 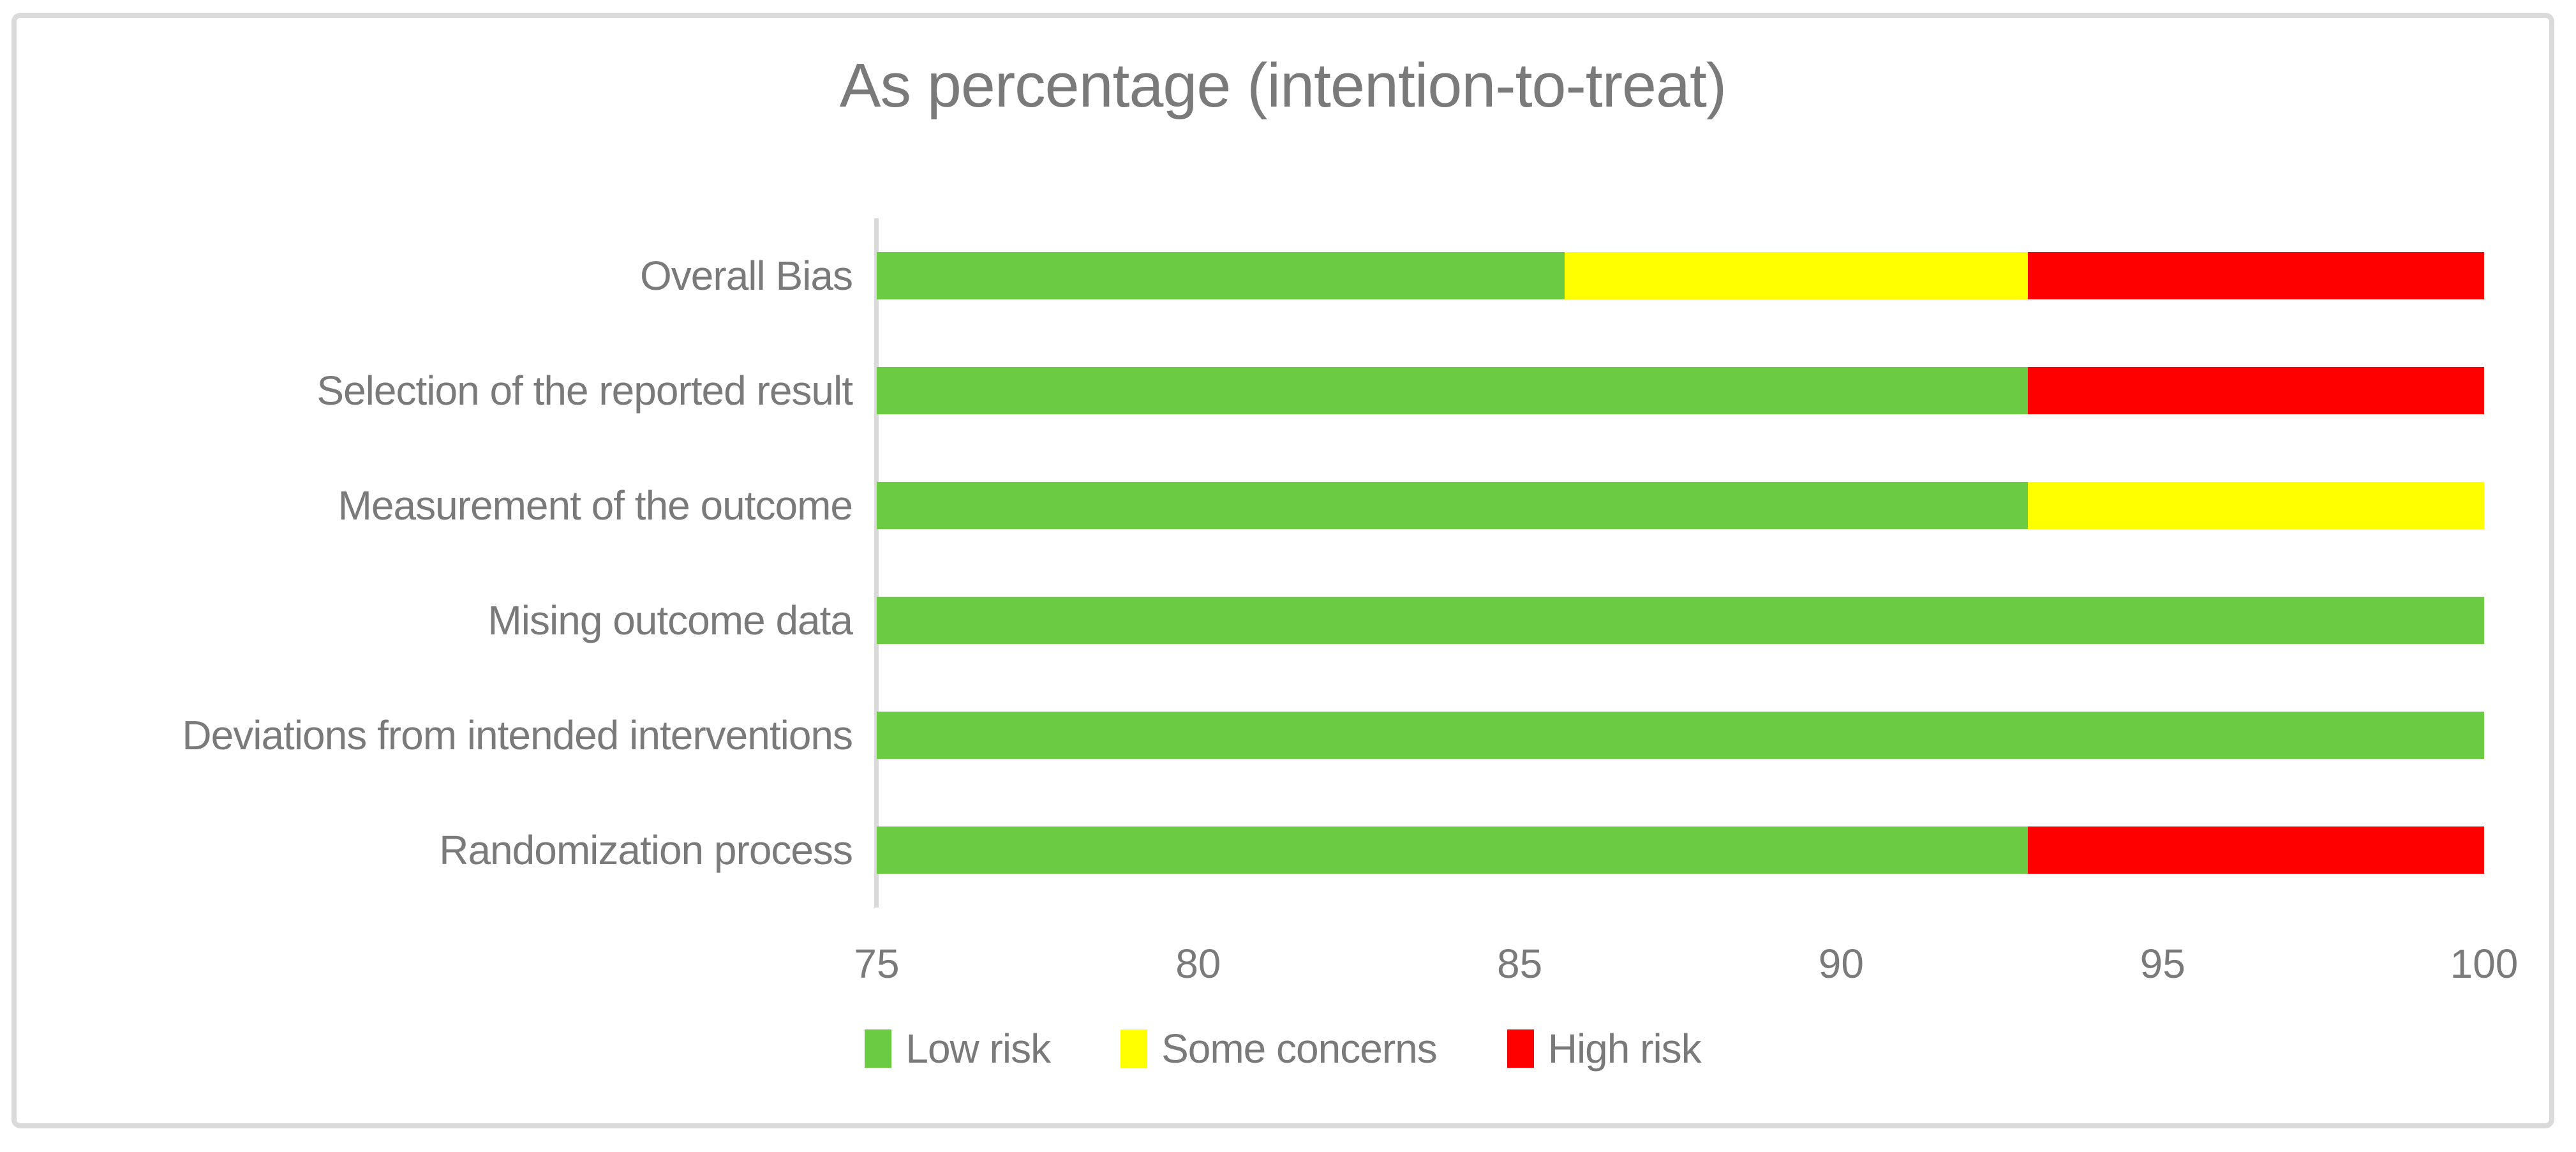 What do you see at coordinates (1198, 964) in the screenshot?
I see `x-tick-label: 80` at bounding box center [1198, 964].